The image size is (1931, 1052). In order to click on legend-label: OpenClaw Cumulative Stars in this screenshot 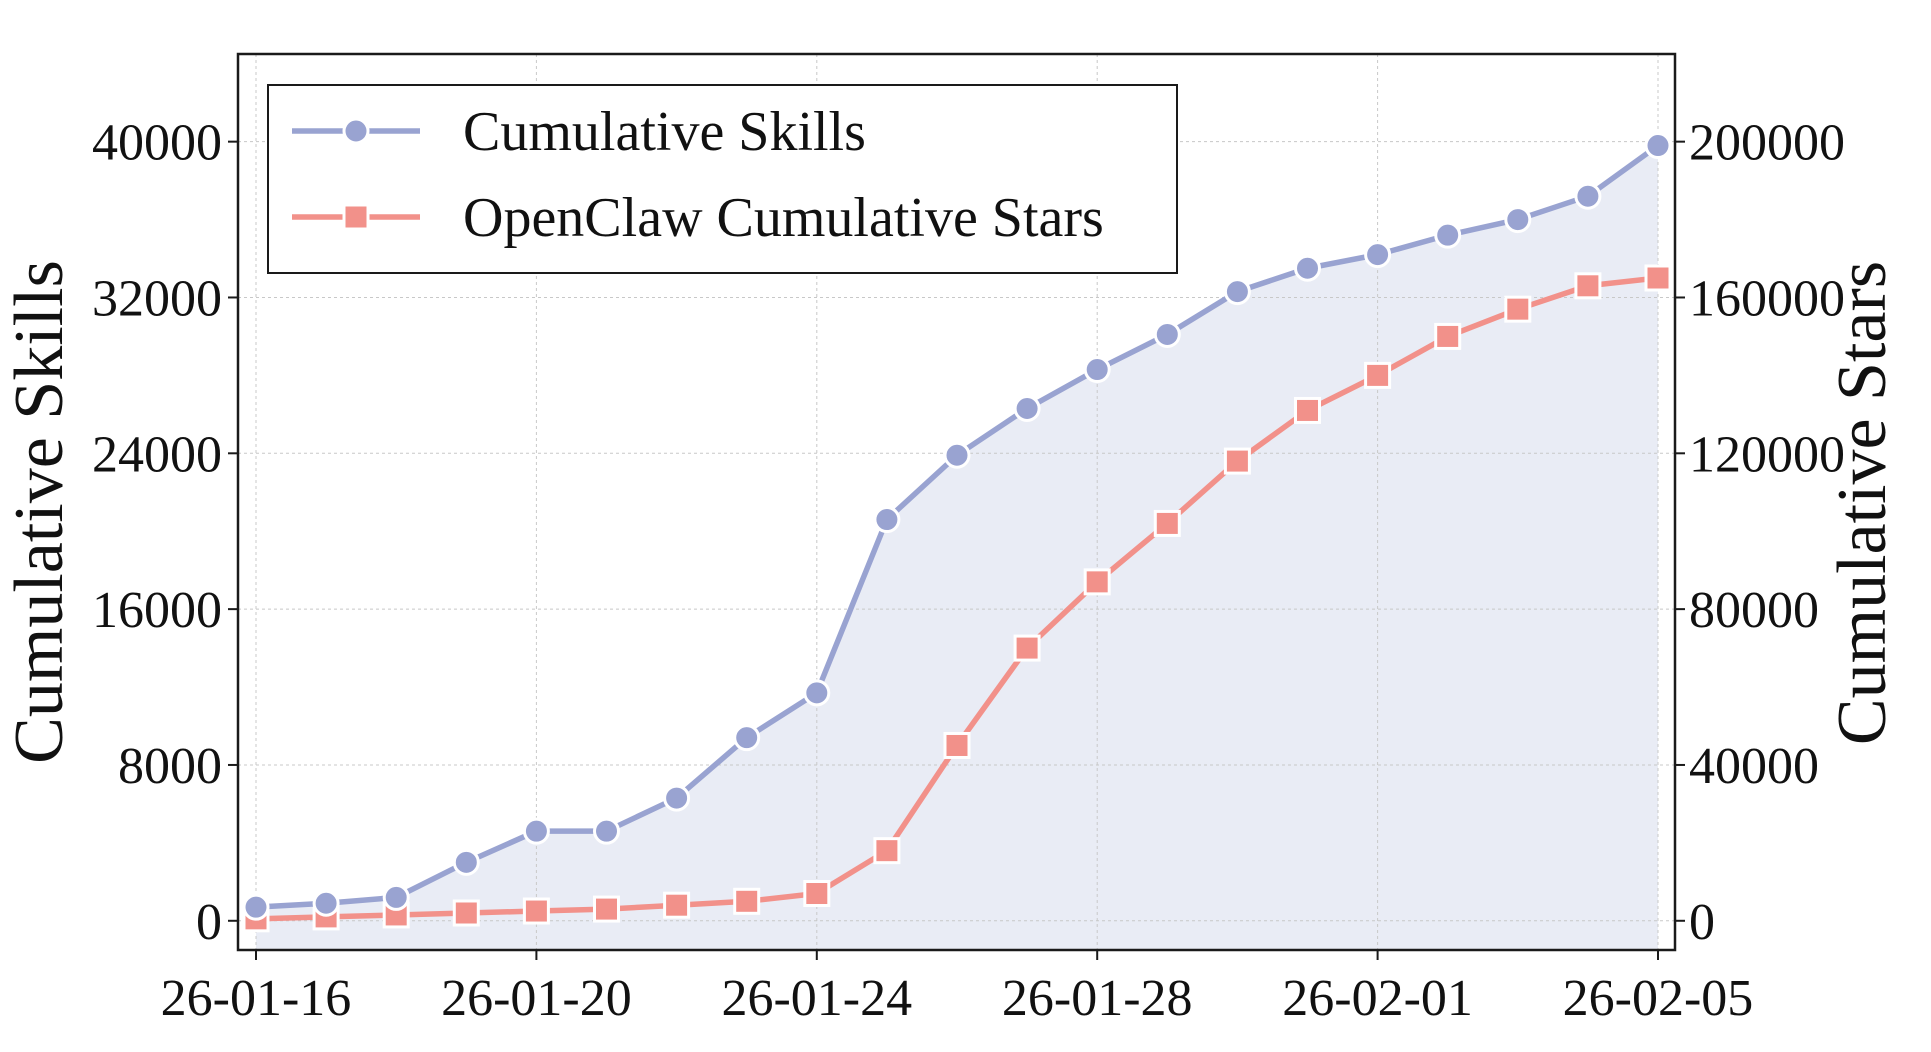, I will do `click(783, 218)`.